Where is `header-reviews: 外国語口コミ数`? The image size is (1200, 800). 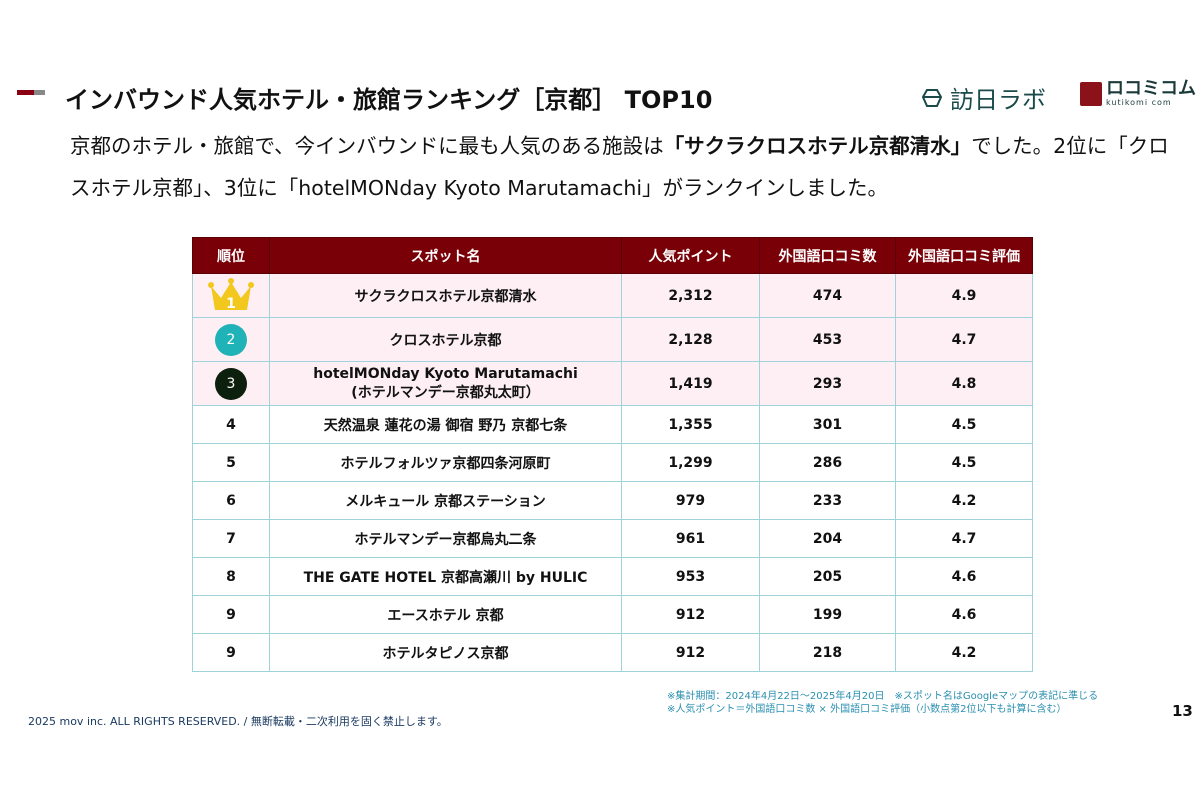
header-reviews: 外国語口コミ数 is located at coordinates (827, 255).